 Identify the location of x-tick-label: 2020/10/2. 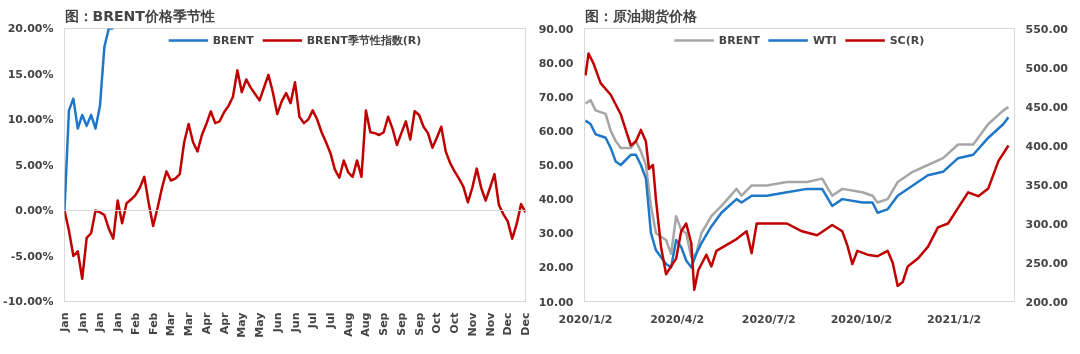
(861, 319).